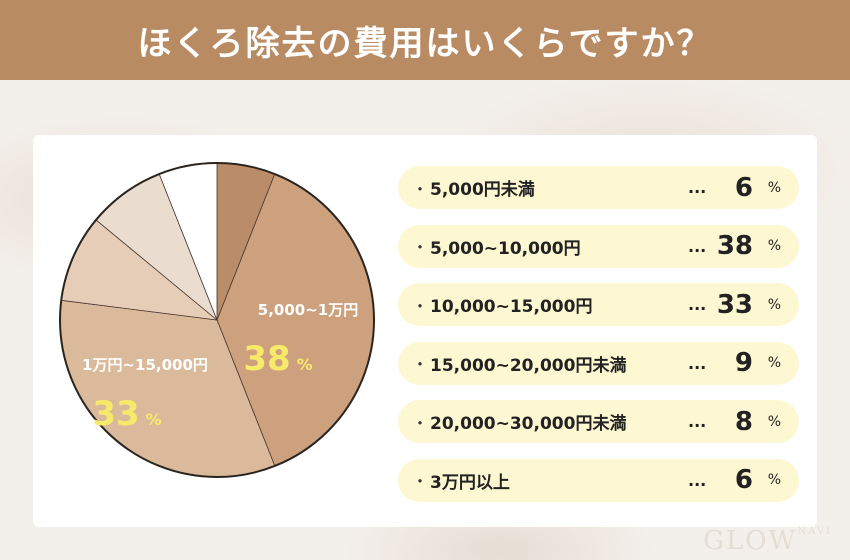 Image resolution: width=850 pixels, height=560 pixels. I want to click on pie-value-1: 38%, so click(277, 359).